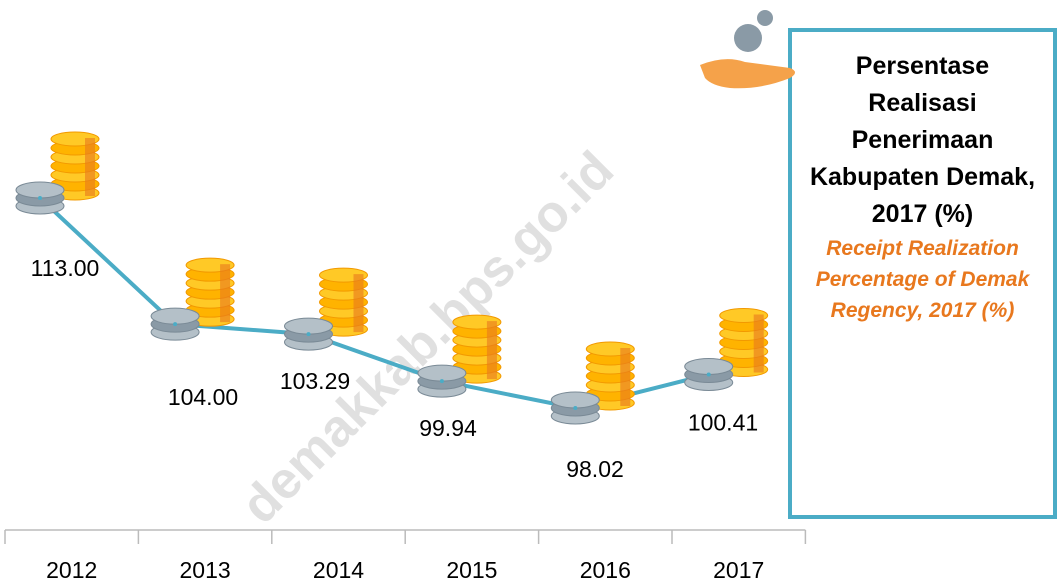 The width and height of the screenshot is (1057, 588). What do you see at coordinates (205, 570) in the screenshot?
I see `x-tick-label: 2013` at bounding box center [205, 570].